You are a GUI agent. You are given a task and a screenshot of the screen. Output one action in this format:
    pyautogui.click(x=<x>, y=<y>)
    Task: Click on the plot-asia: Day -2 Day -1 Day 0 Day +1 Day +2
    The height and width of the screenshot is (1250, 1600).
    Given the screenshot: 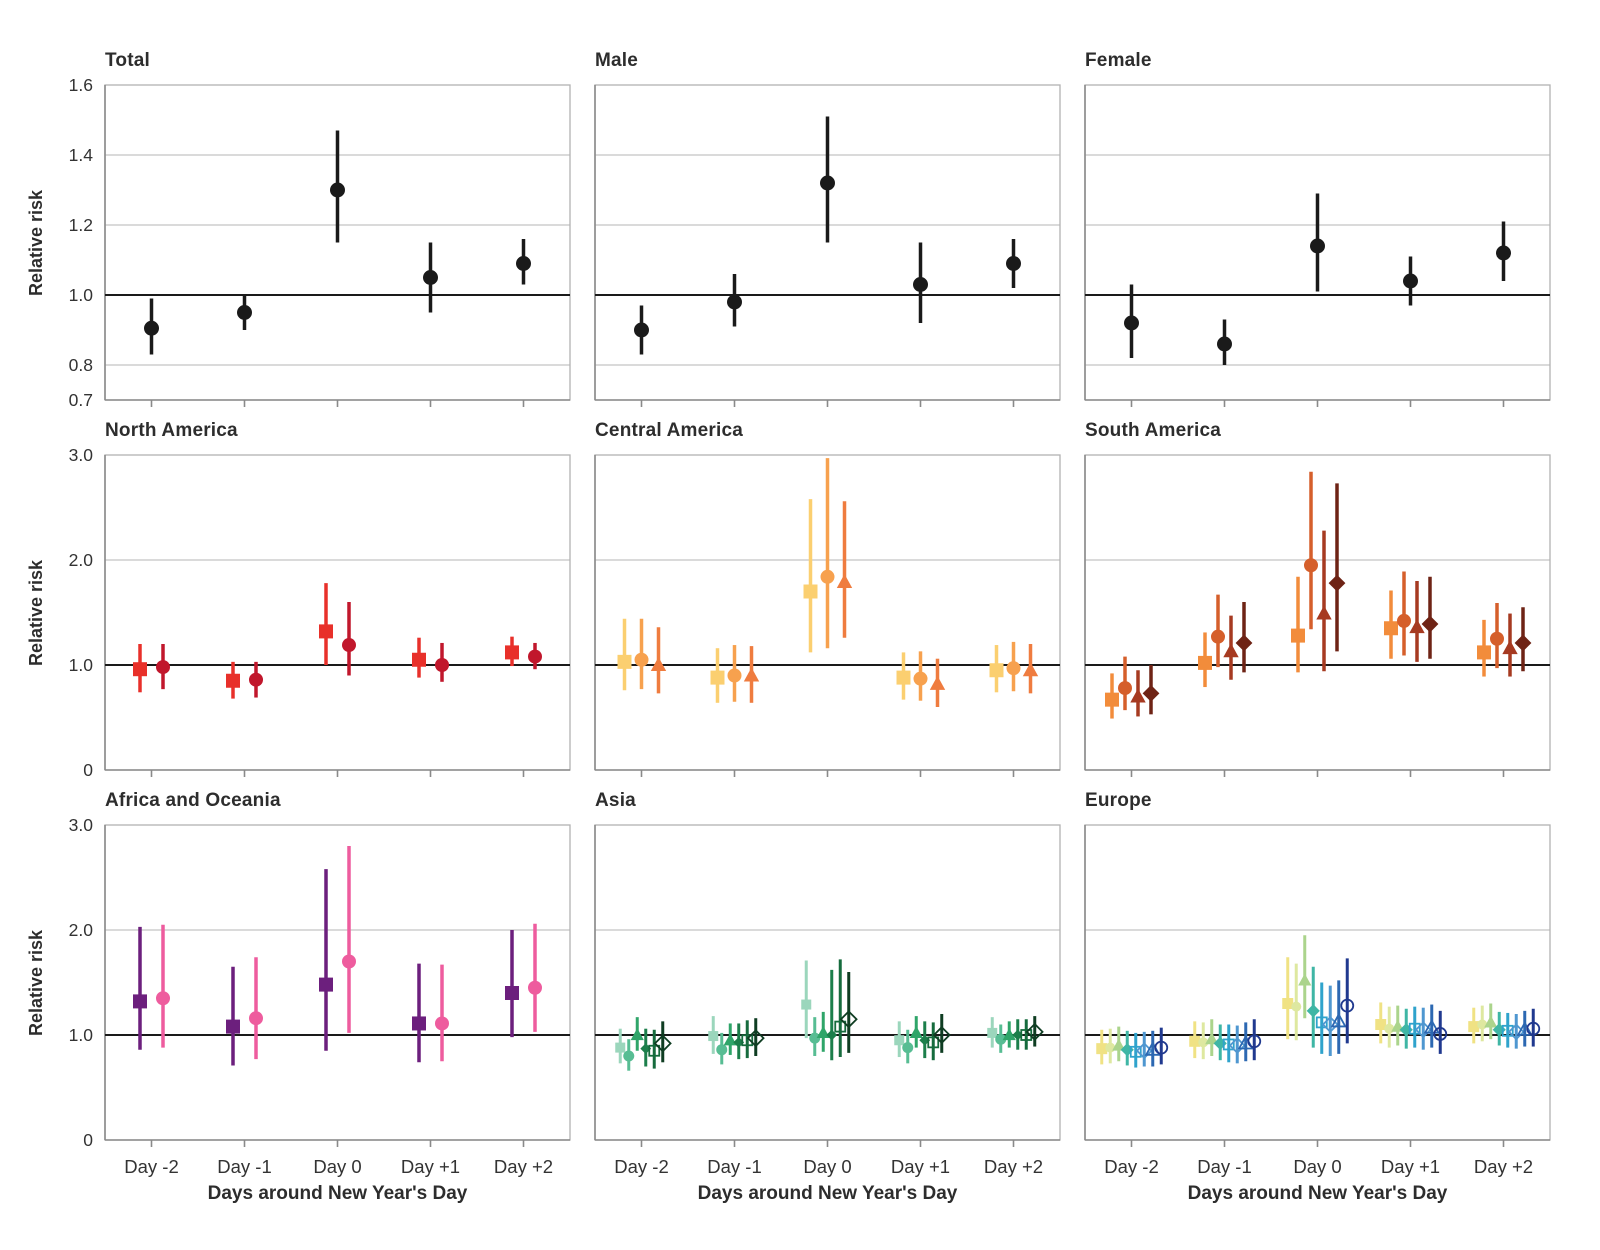 What is the action you would take?
    pyautogui.click(x=827, y=1000)
    